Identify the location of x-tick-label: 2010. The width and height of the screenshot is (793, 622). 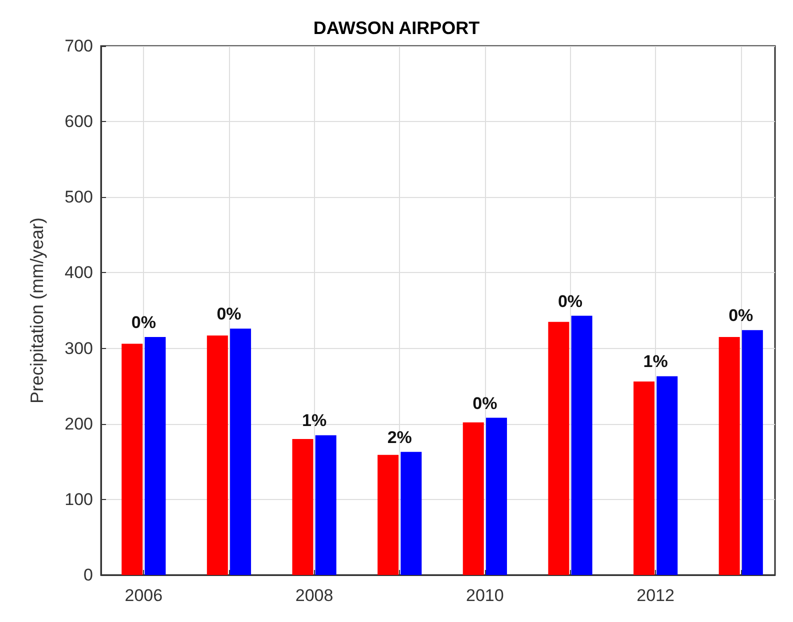
(485, 595).